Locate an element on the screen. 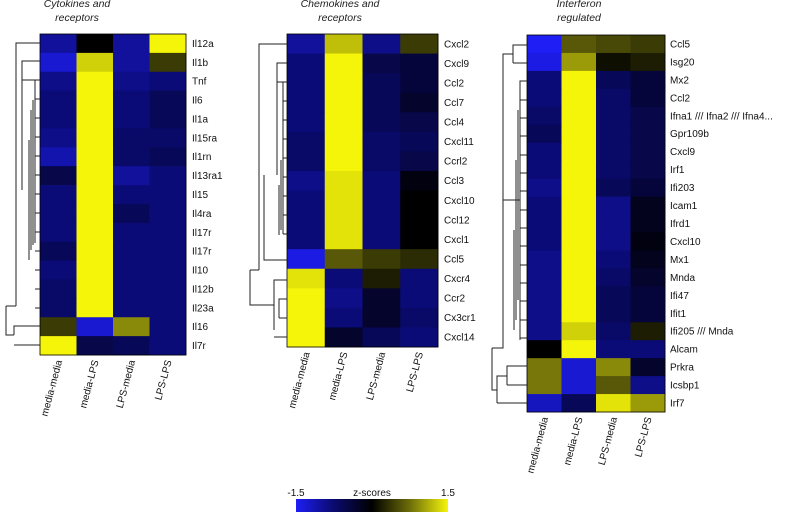 Image resolution: width=785 pixels, height=512 pixels. heat-cell-il7r-media-media is located at coordinates (58, 346).